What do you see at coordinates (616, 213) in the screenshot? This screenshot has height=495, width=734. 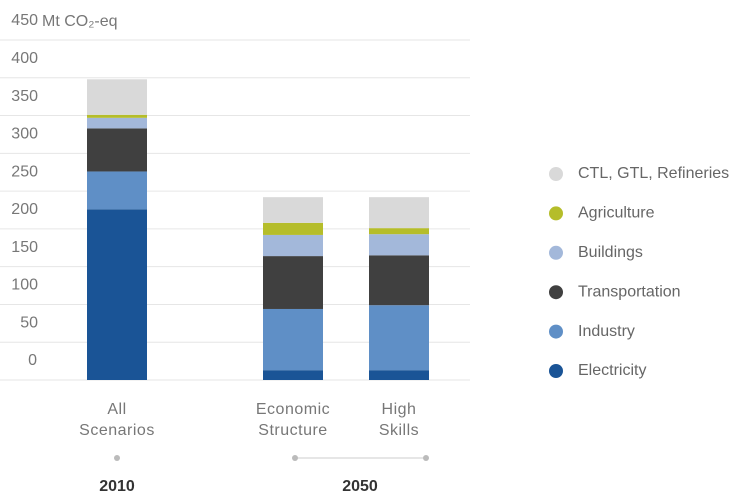 I see `legend-label: Agriculture` at bounding box center [616, 213].